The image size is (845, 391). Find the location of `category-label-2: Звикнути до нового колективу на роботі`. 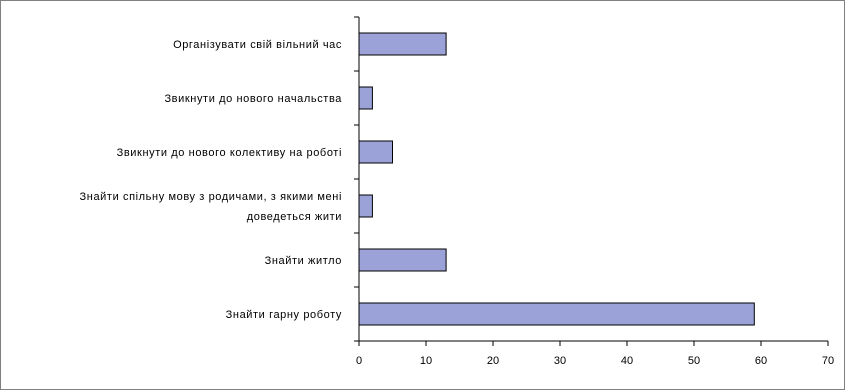

category-label-2: Звикнути до нового колективу на роботі is located at coordinates (229, 153).